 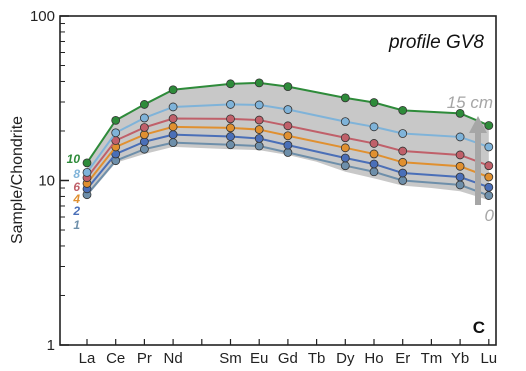 What do you see at coordinates (144, 104) in the screenshot?
I see `data-point-10-Pr` at bounding box center [144, 104].